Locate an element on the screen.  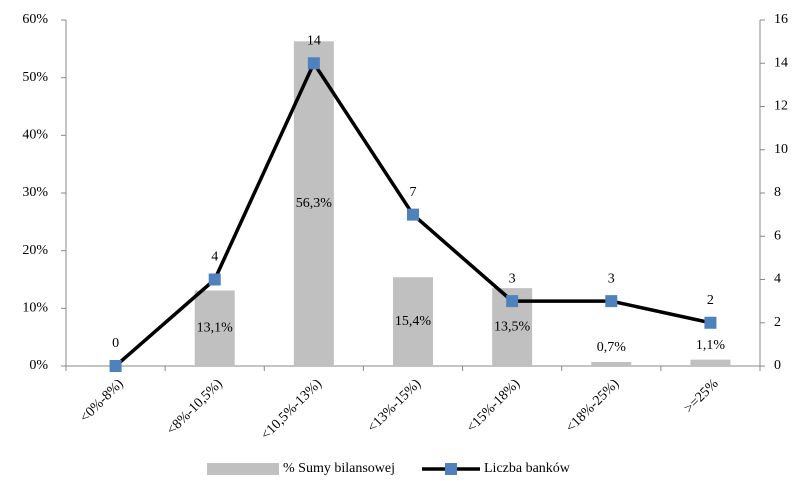
line-value-label: 4 is located at coordinates (214, 257).